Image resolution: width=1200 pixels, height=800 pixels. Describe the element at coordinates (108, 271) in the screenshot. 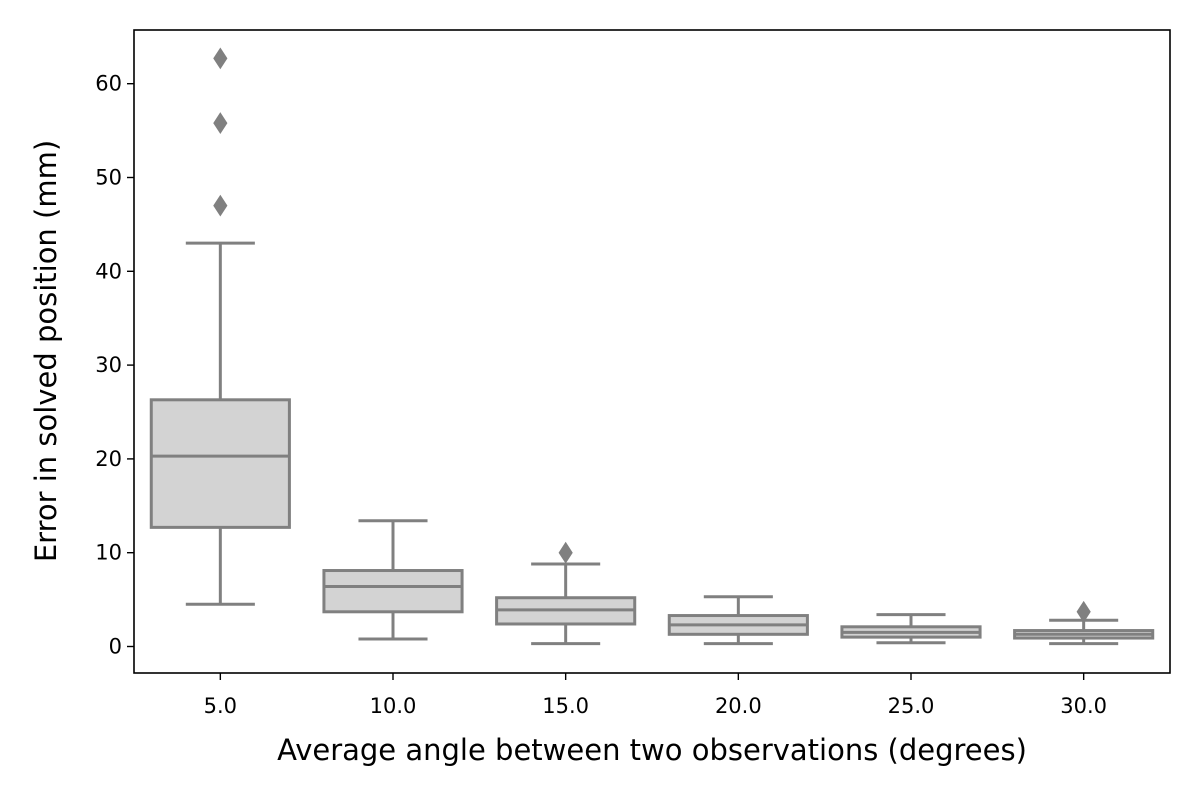

I see `y-tick-label: 40` at that location.